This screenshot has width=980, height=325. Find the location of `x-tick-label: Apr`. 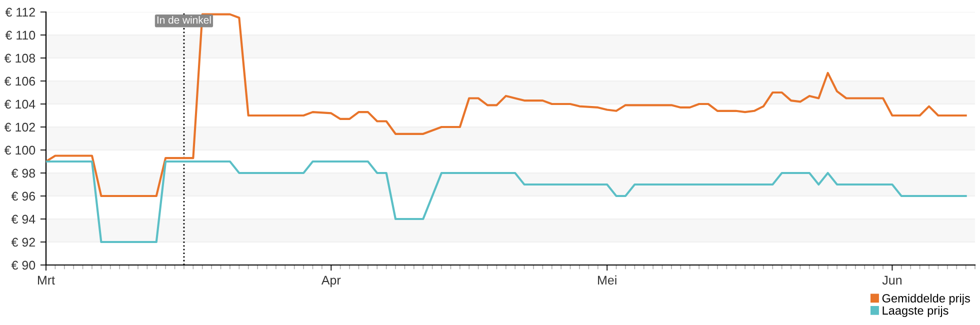

x-tick-label: Apr is located at coordinates (331, 282).